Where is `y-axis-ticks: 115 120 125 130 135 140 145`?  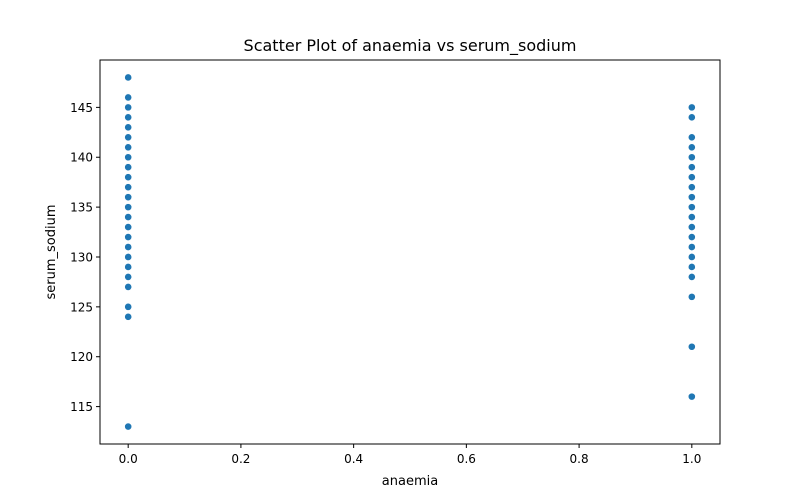
y-axis-ticks: 115 120 125 130 135 140 145 is located at coordinates (85, 257).